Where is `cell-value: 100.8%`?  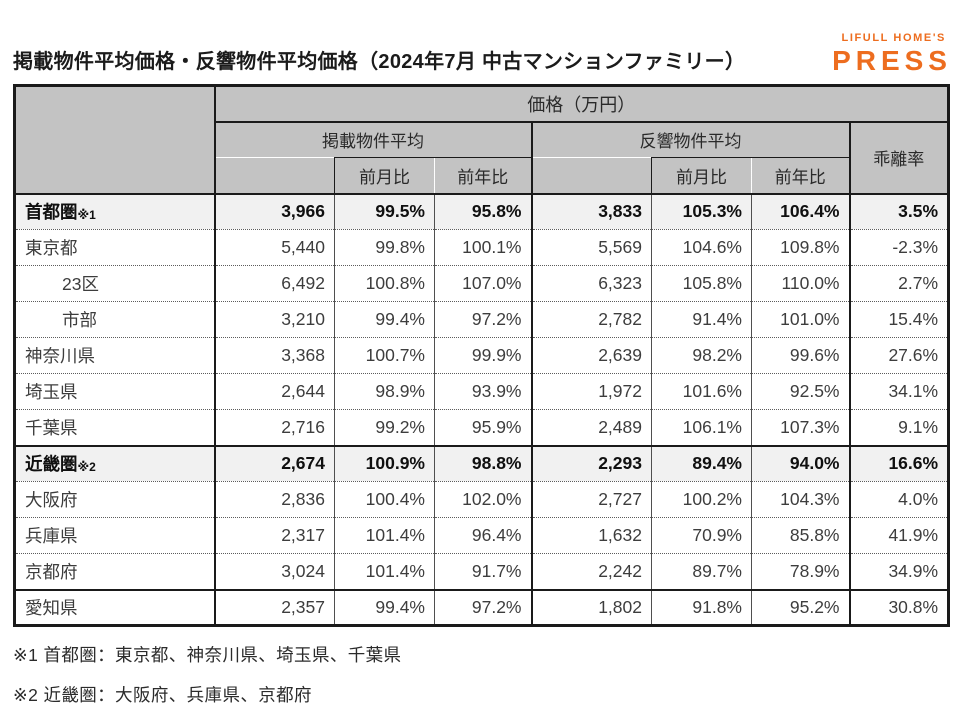
cell-value: 100.8% is located at coordinates (384, 283).